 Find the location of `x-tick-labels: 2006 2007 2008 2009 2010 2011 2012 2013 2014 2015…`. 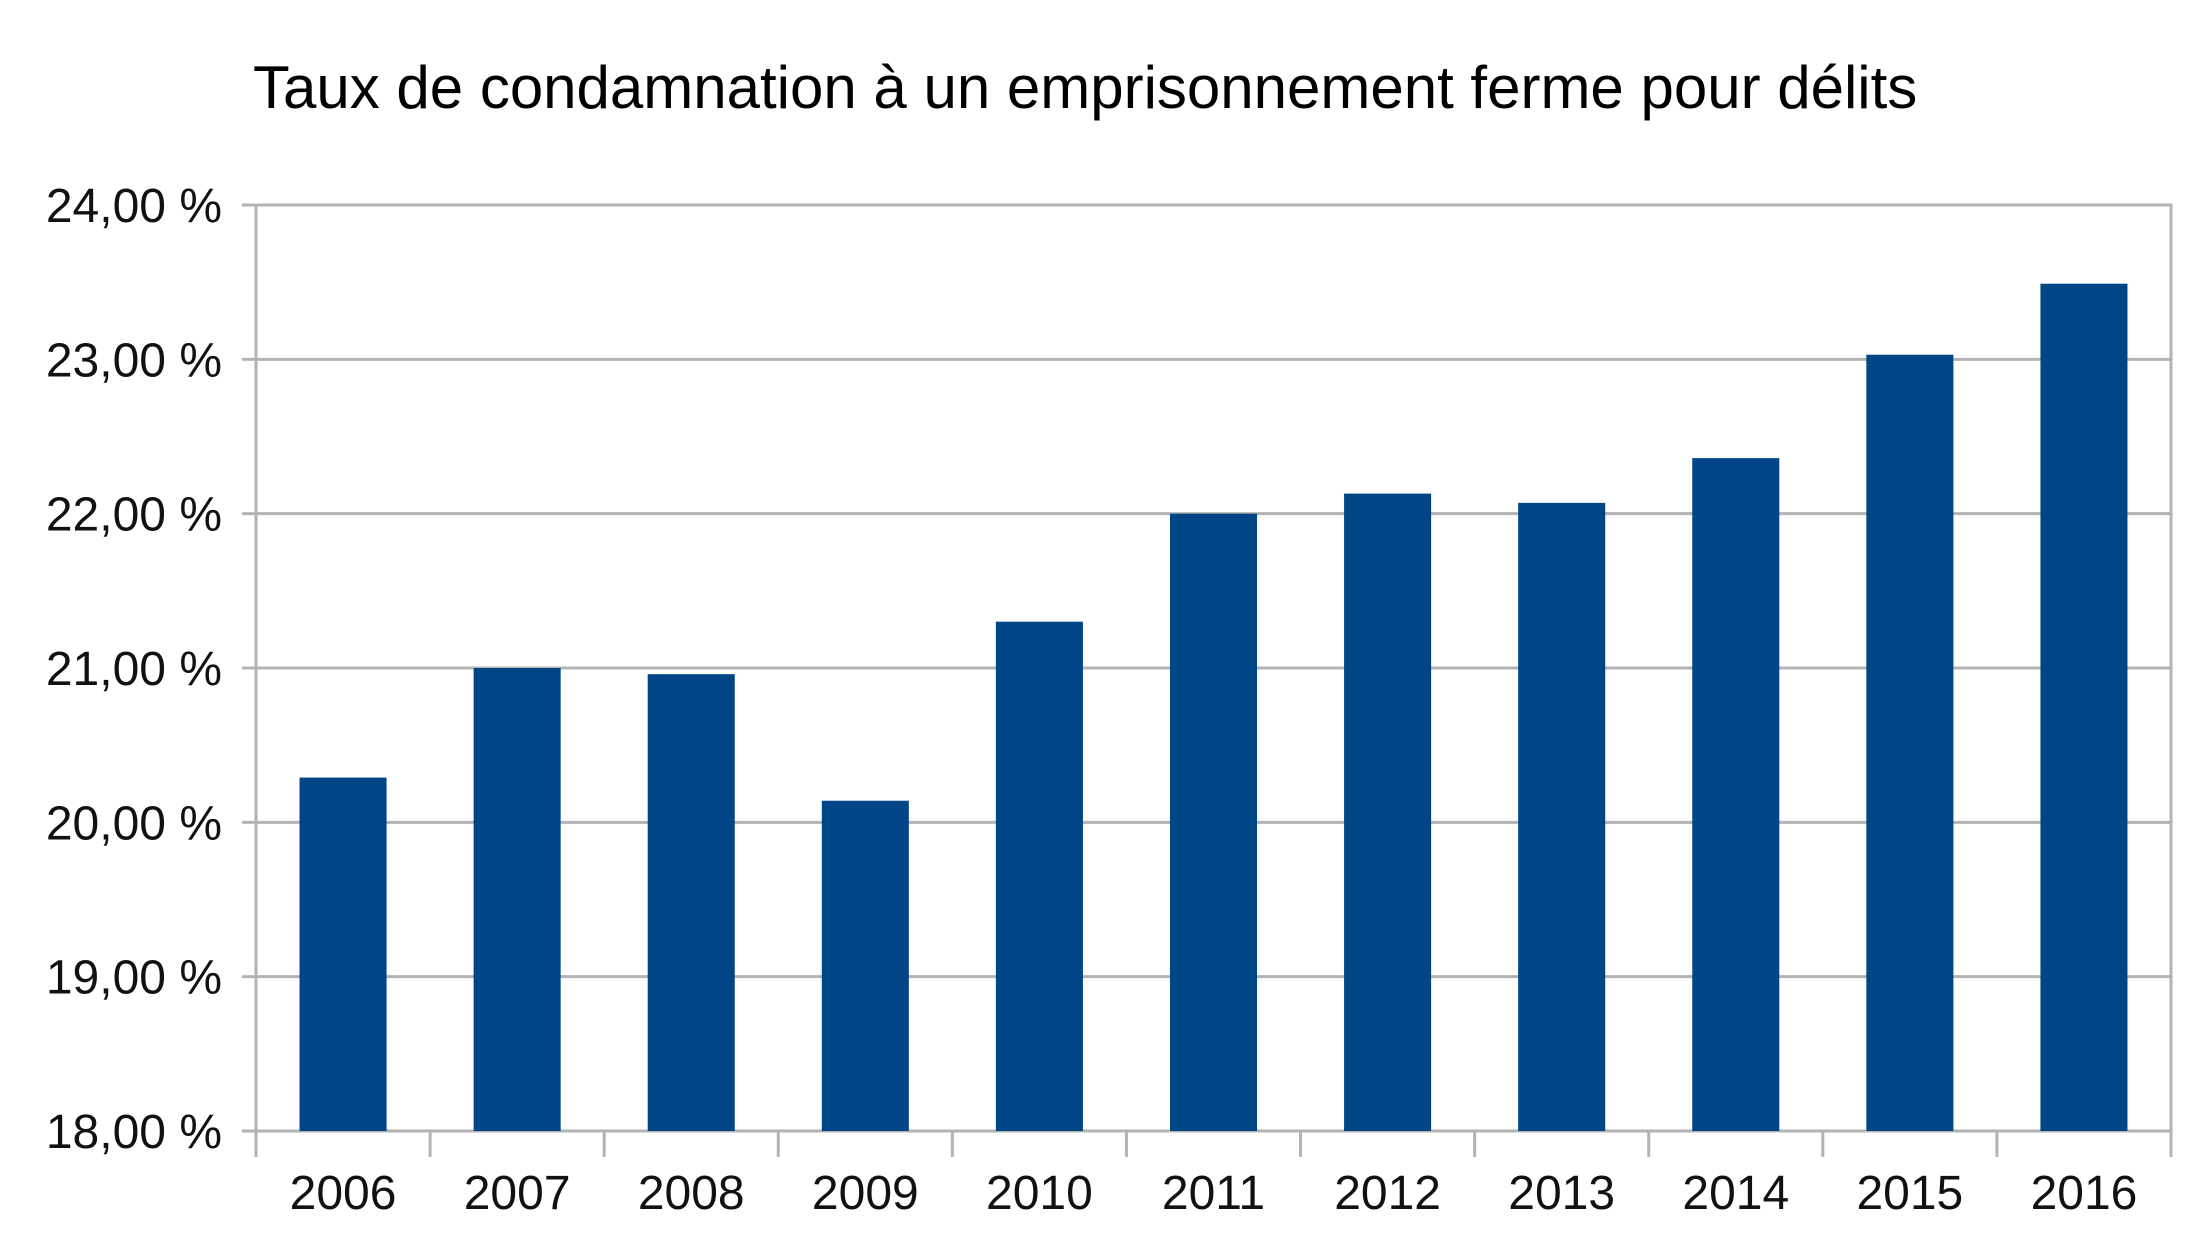

x-tick-labels: 2006 2007 2008 2009 2010 2011 2012 2013 2014 2015… is located at coordinates (1214, 1193).